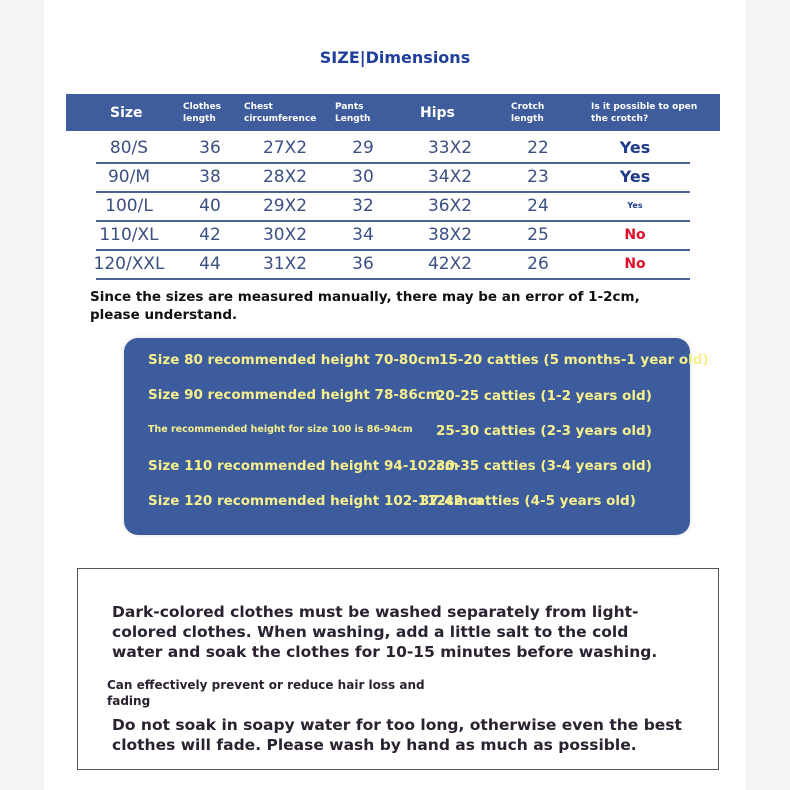  Describe the element at coordinates (210, 234) in the screenshot. I see `cell-clothes-length: 42` at that location.